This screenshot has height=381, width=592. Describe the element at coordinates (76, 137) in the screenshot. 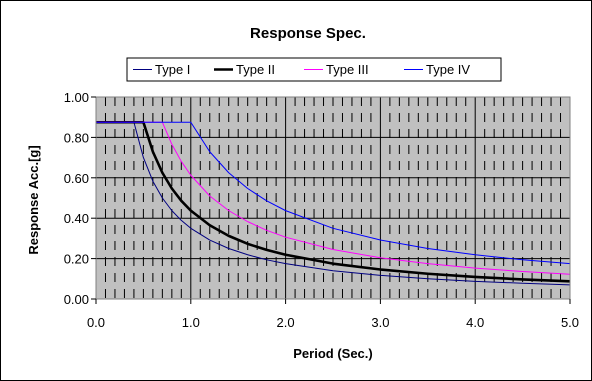

I see `y-tick-label: 0.80` at that location.